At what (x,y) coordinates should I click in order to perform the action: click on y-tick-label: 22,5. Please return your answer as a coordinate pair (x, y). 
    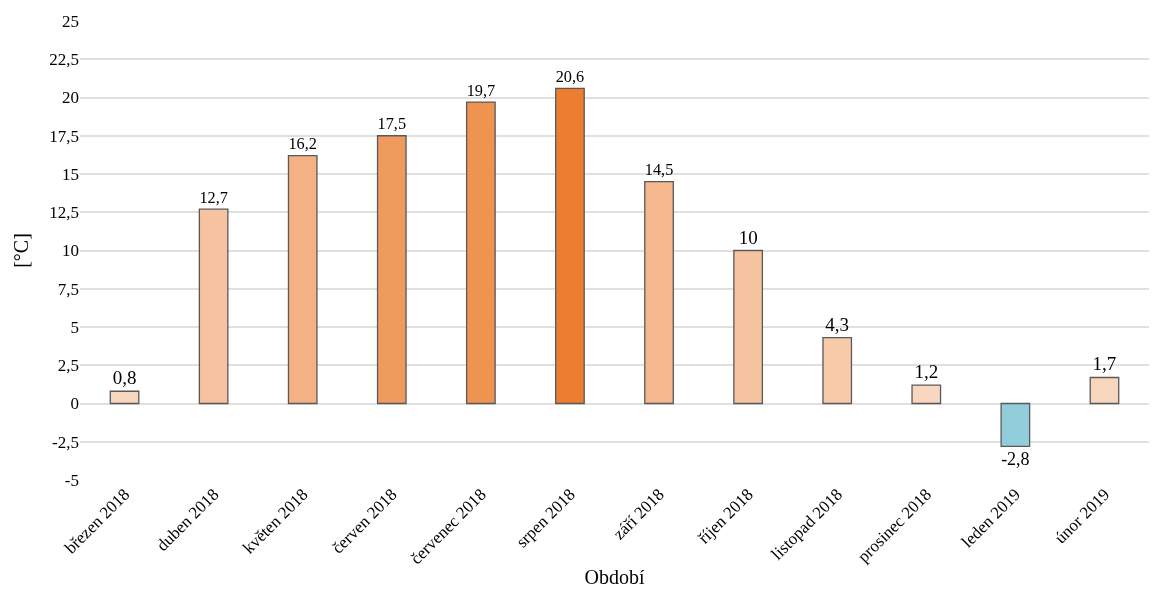
    Looking at the image, I should click on (64, 60).